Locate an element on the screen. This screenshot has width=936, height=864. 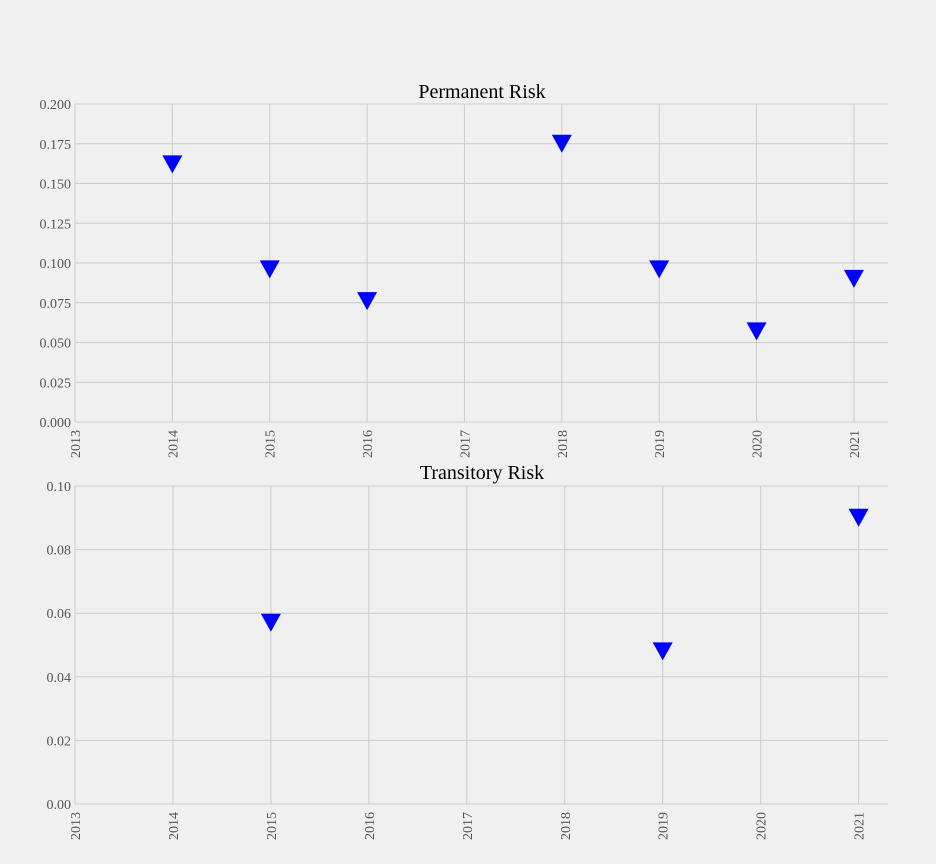
y-tick-label: 0.175 is located at coordinates (56, 145).